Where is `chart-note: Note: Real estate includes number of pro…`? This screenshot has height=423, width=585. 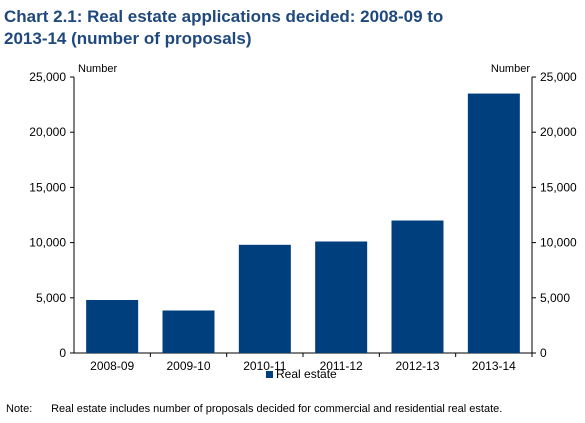 chart-note: Note: Real estate includes number of pro… is located at coordinates (254, 409).